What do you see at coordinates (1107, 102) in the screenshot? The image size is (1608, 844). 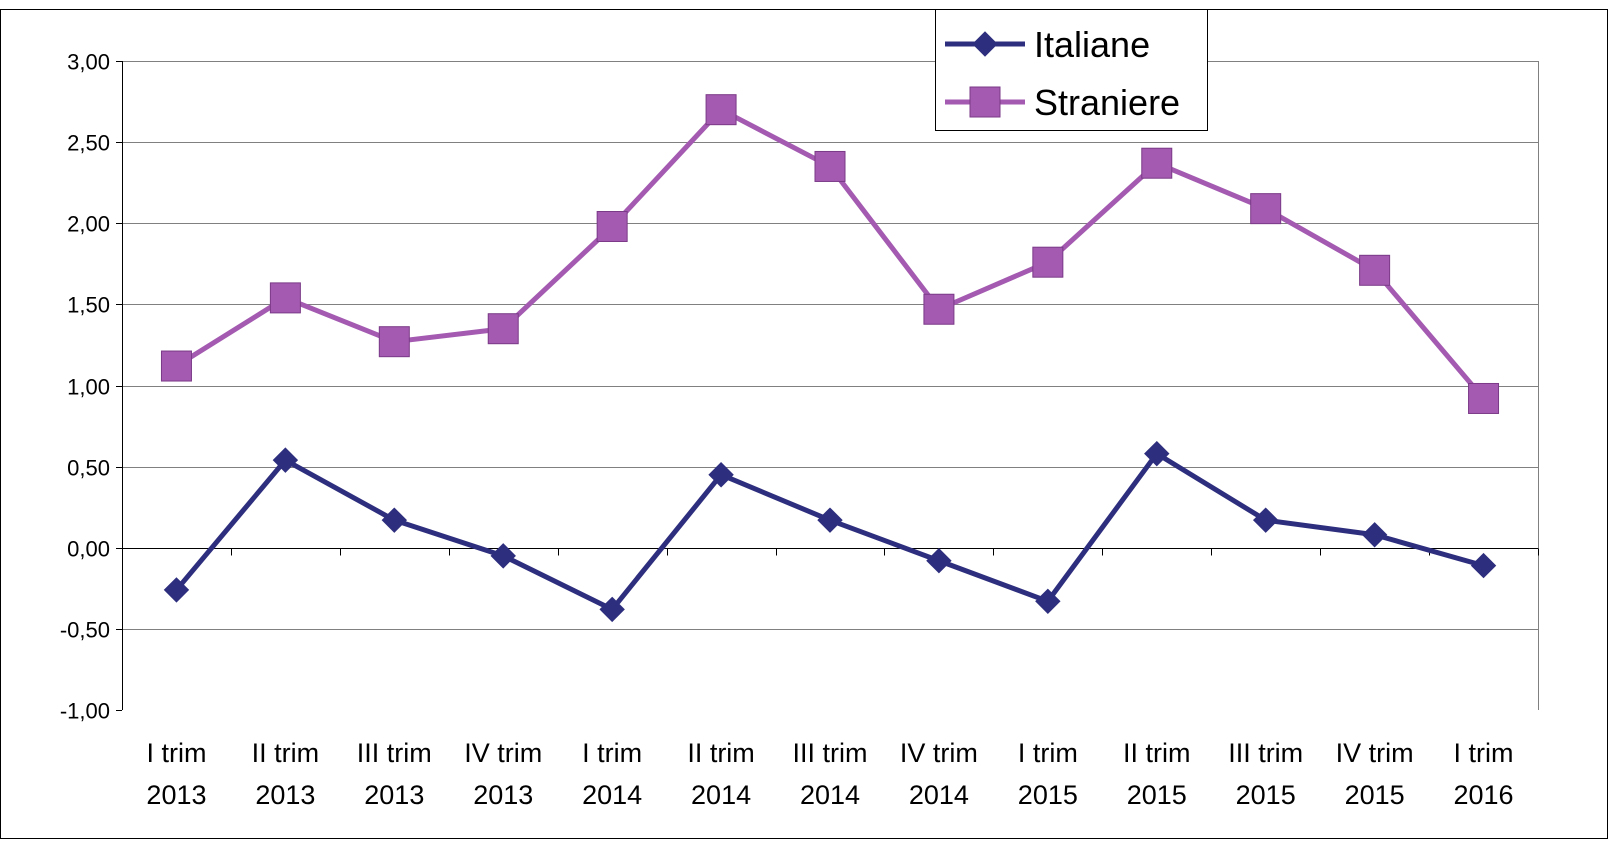 I see `legend-label: Straniere` at bounding box center [1107, 102].